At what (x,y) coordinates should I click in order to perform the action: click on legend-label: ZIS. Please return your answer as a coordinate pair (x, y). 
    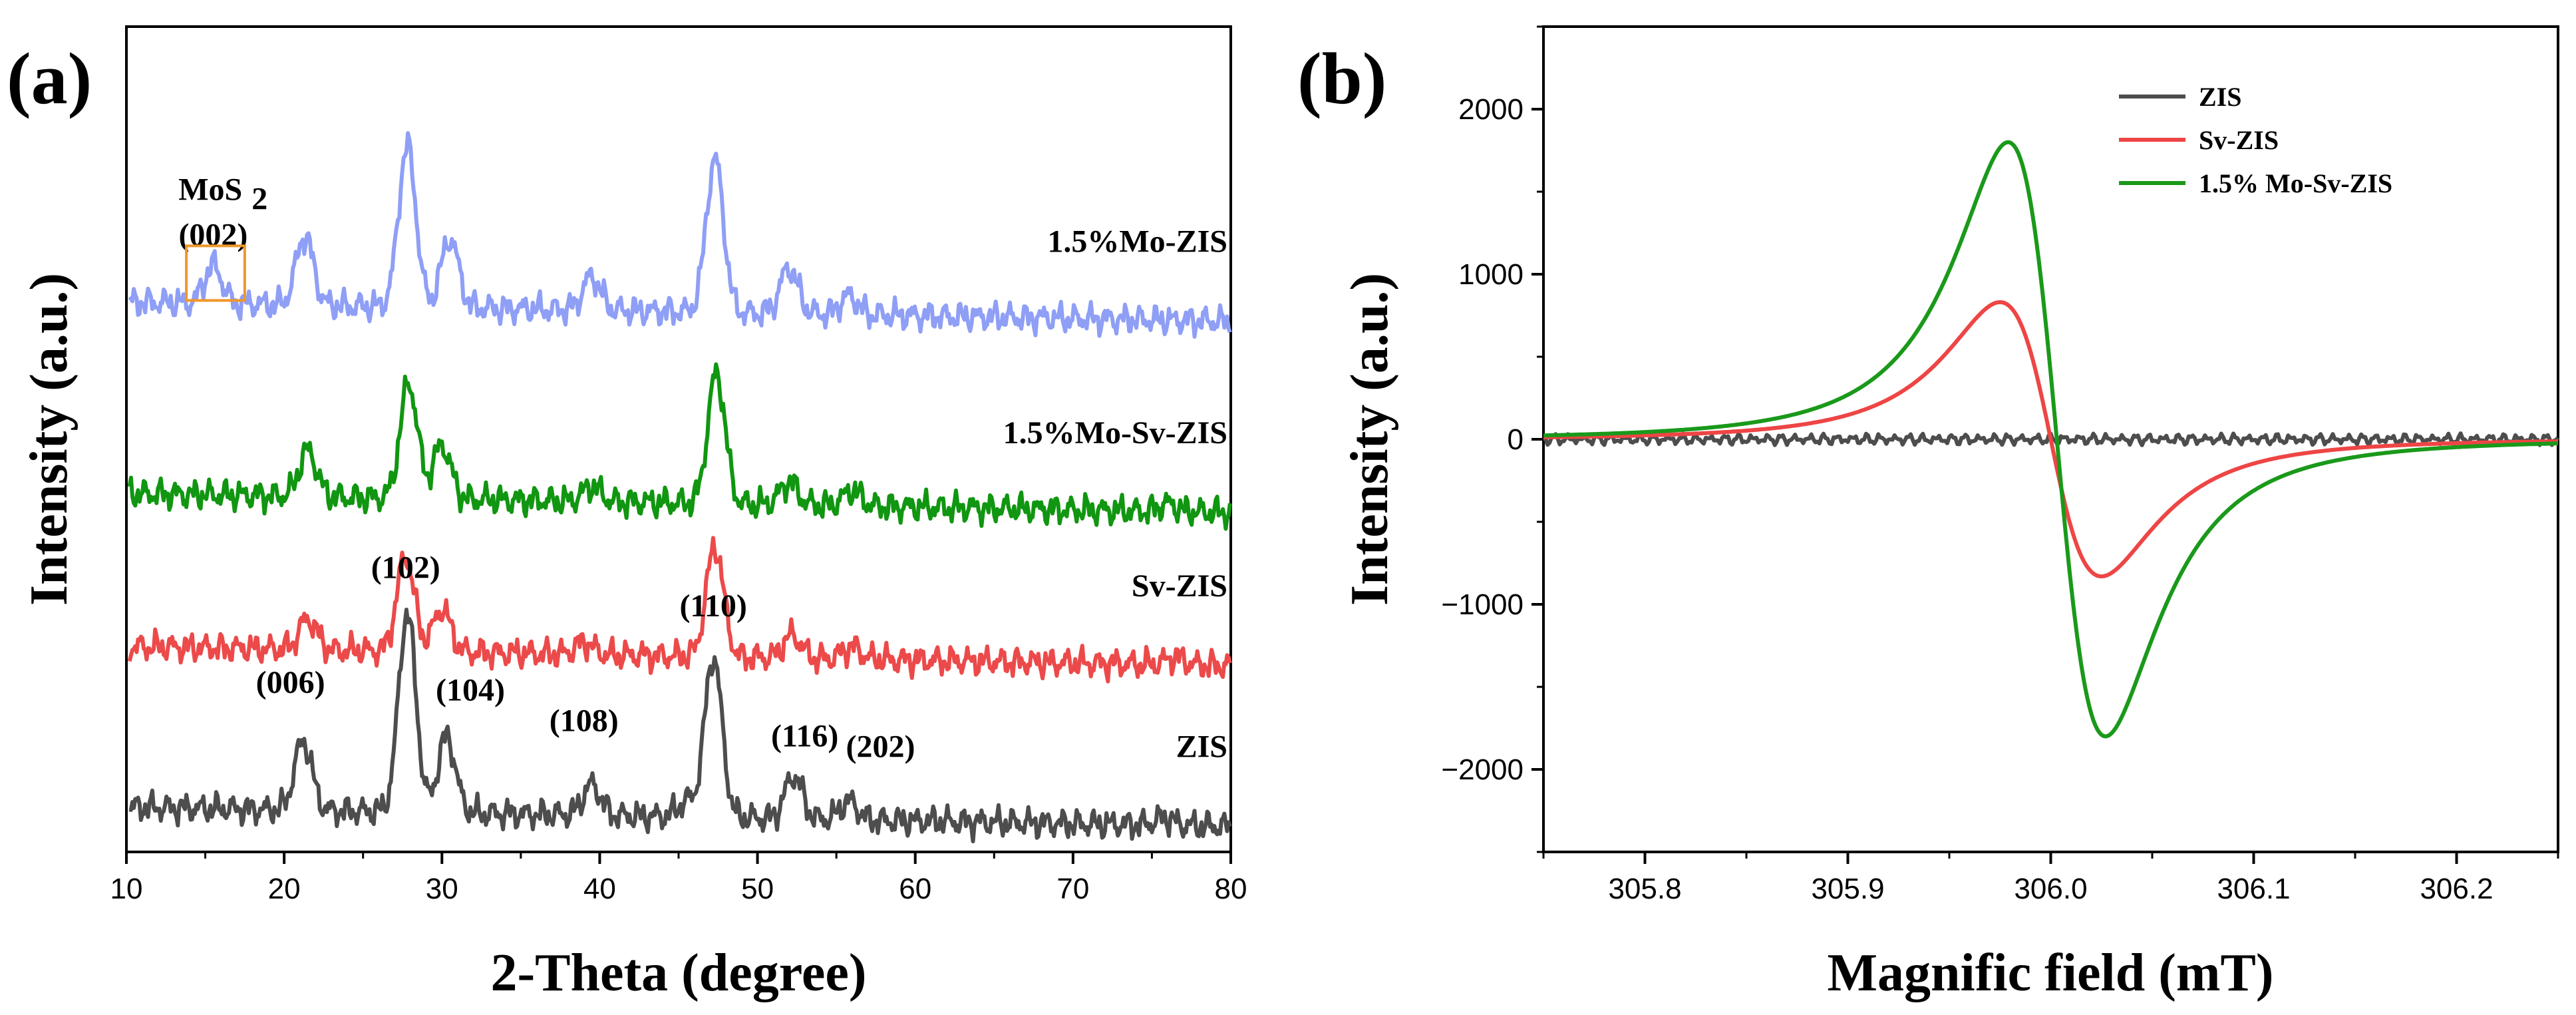
    Looking at the image, I should click on (2220, 97).